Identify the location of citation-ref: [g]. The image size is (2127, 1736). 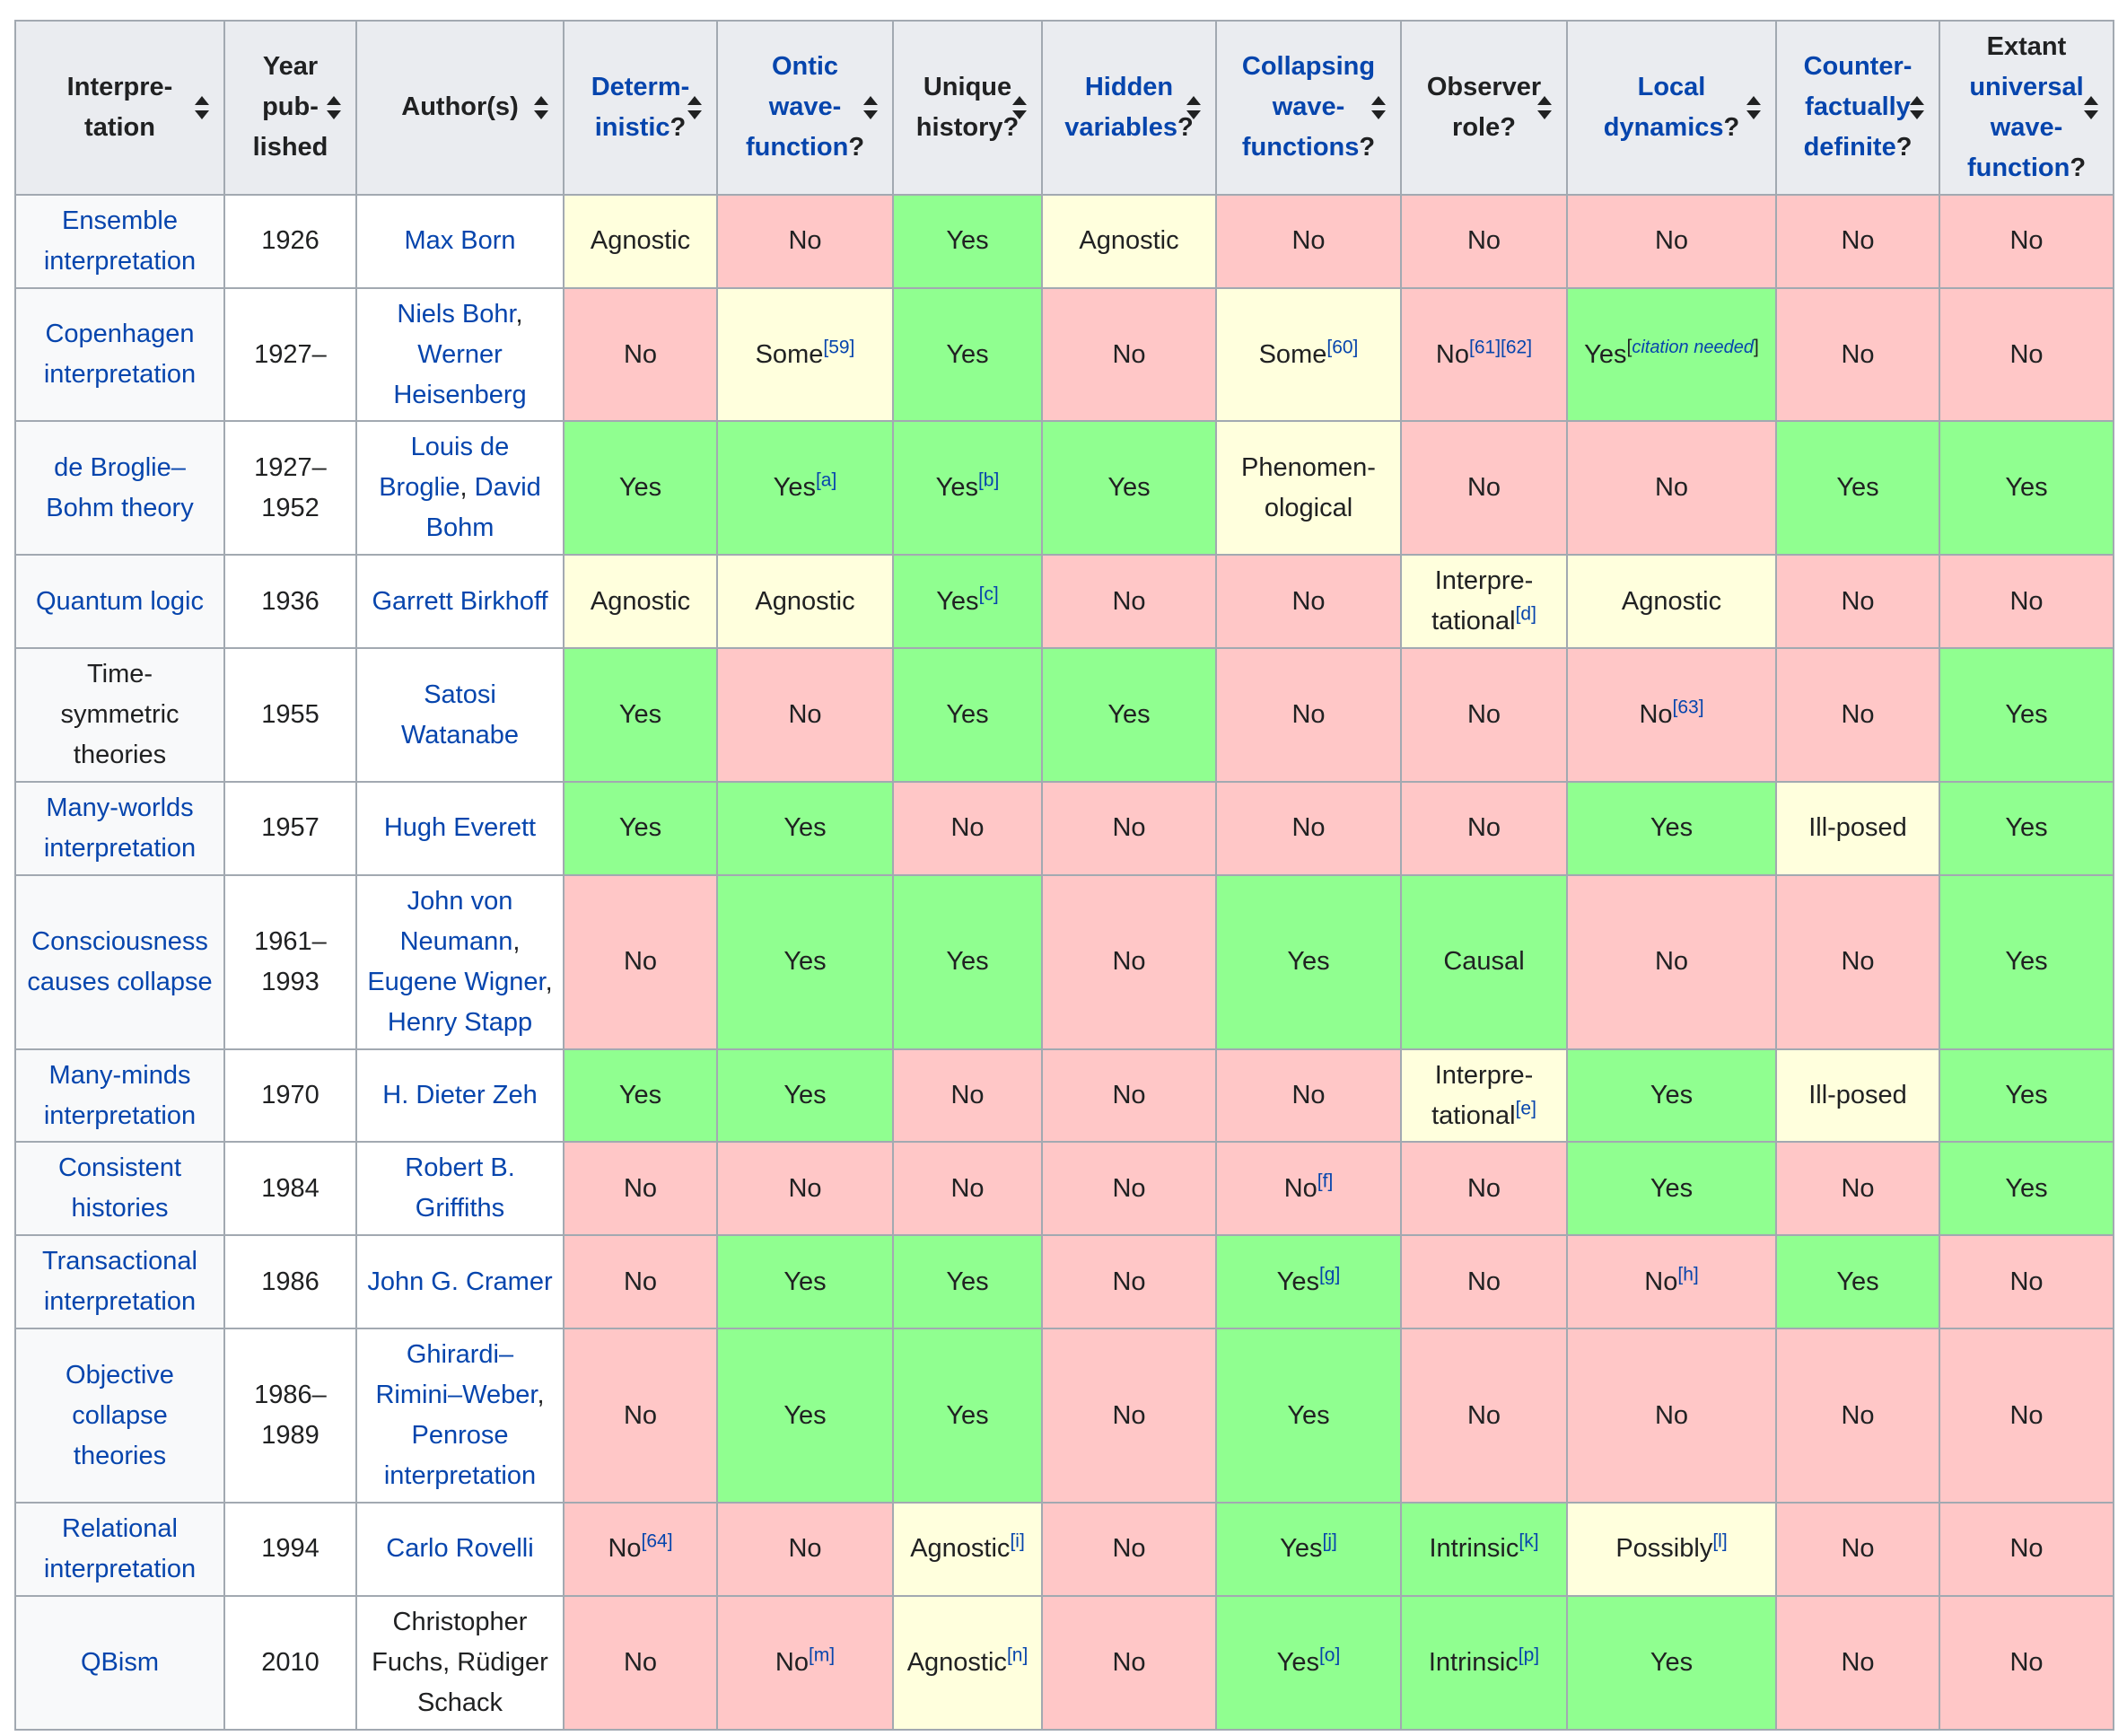
(1330, 1274).